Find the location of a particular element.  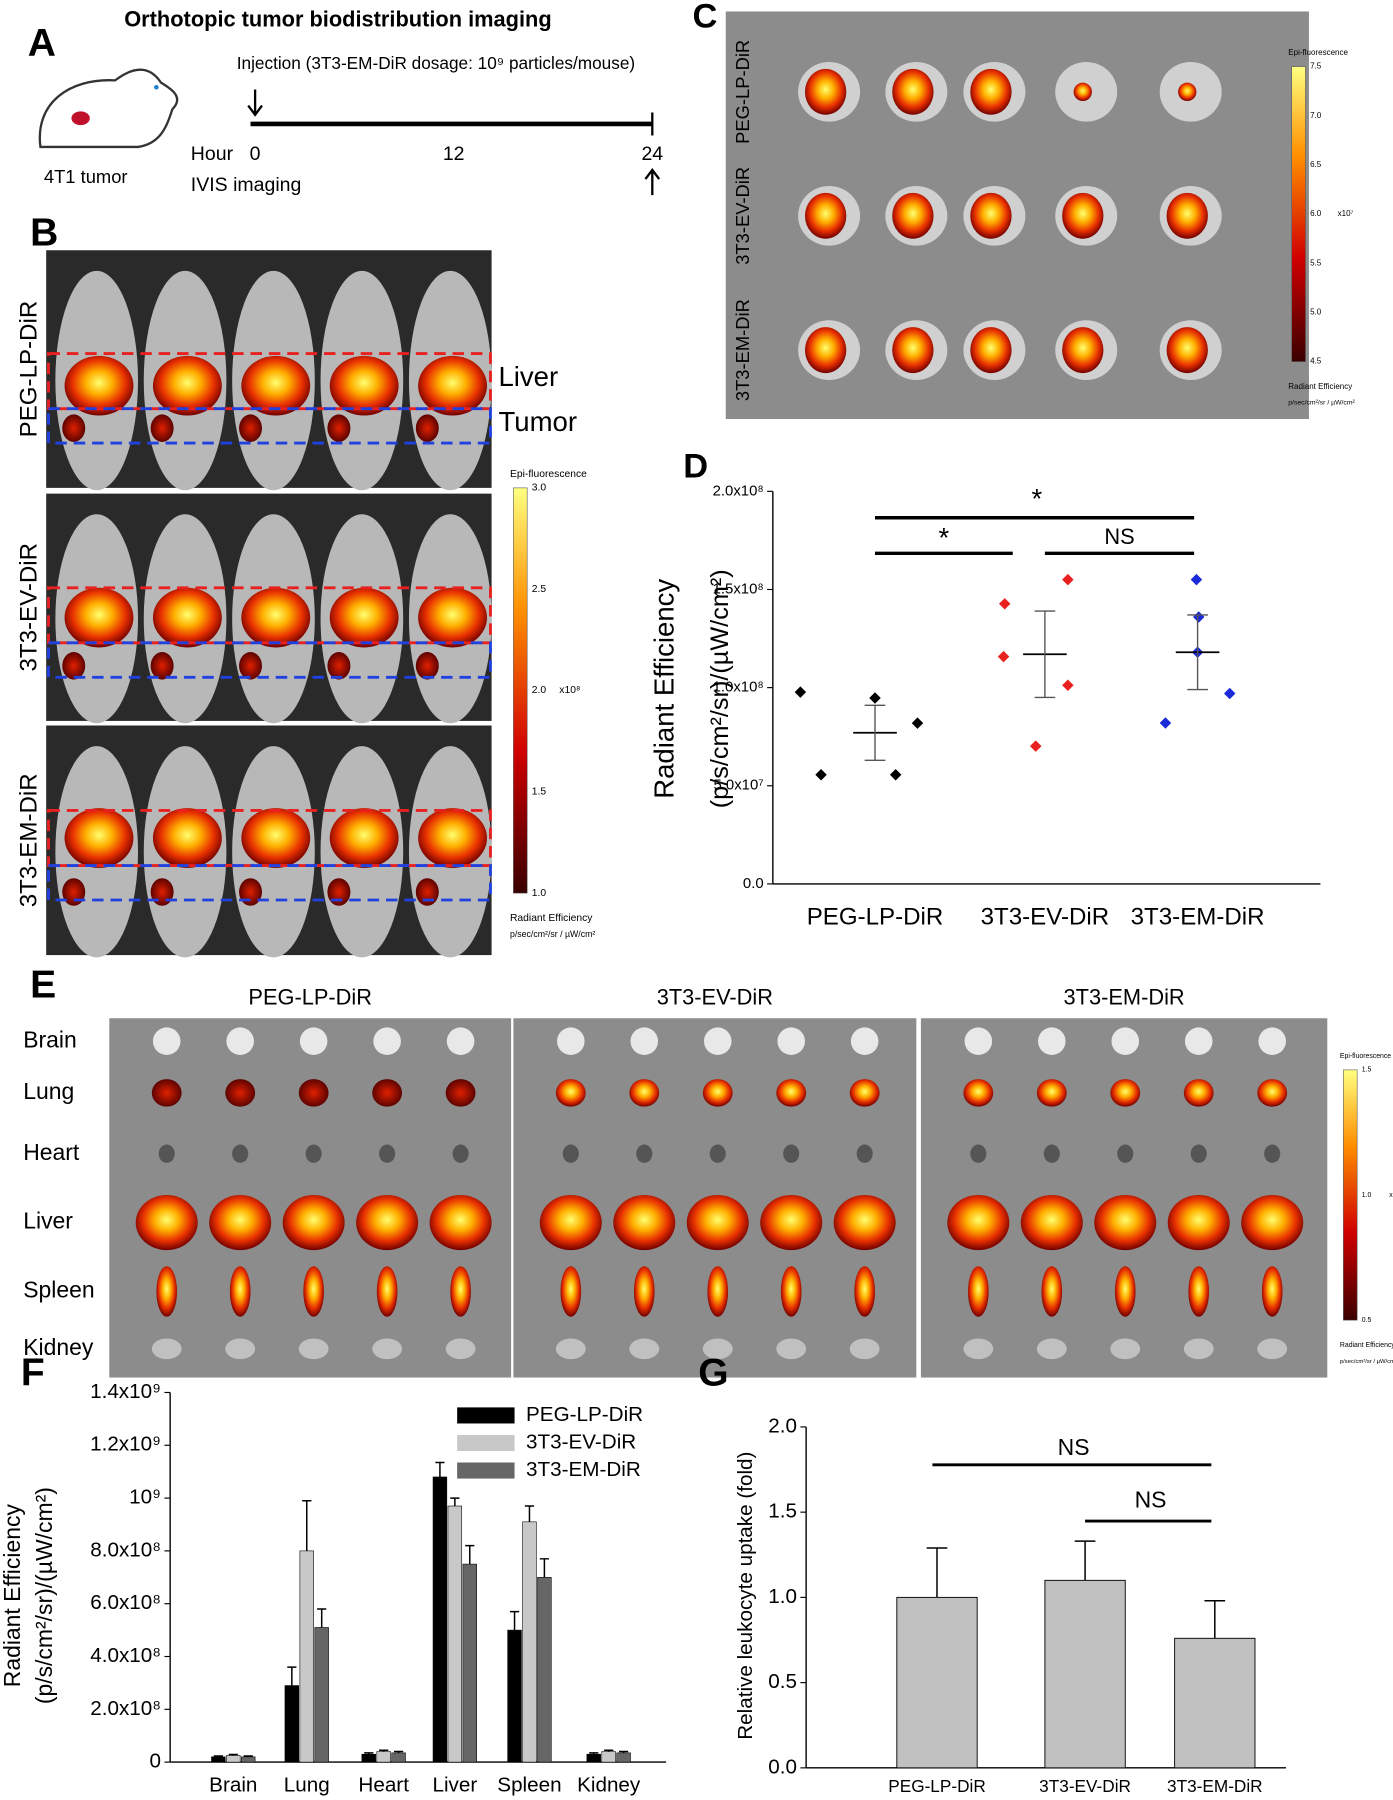

x-tick-label: Heart is located at coordinates (383, 1785).